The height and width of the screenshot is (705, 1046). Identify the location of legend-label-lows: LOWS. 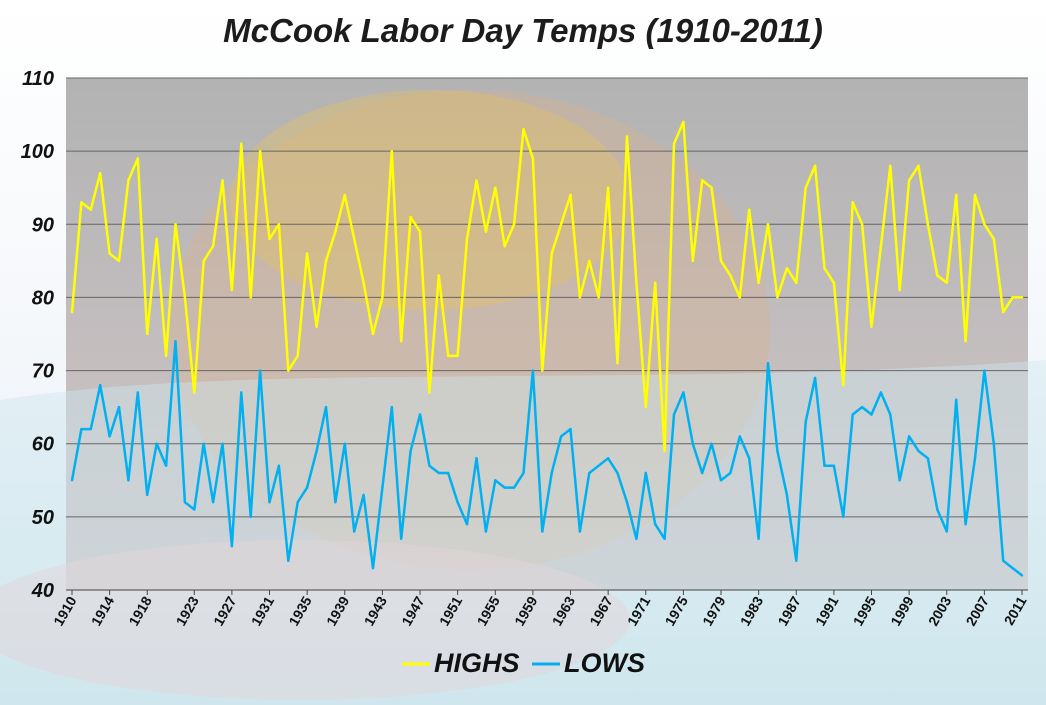
(604, 663).